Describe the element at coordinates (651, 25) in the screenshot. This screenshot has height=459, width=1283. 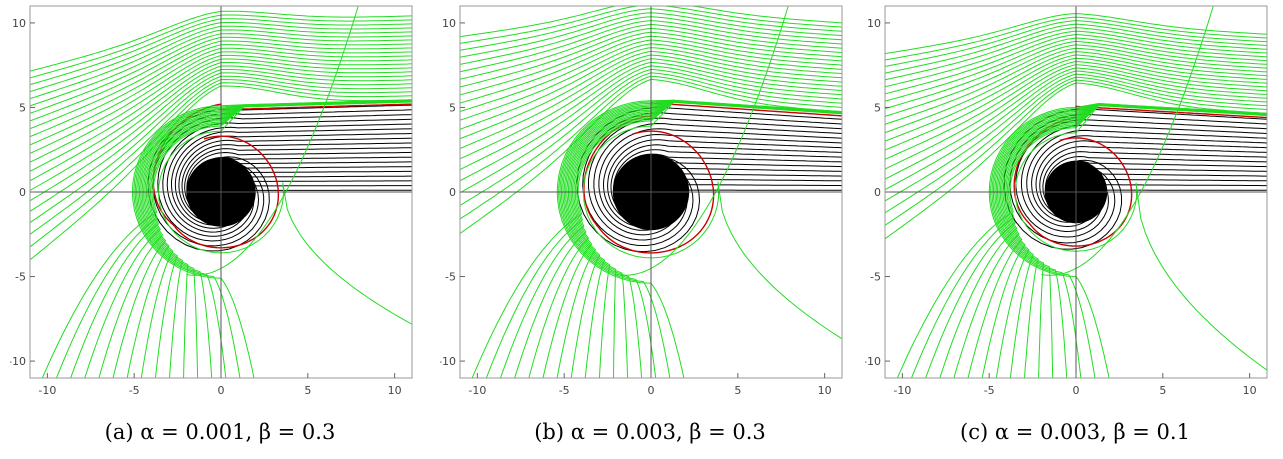
I see `scattered-ray-upper` at that location.